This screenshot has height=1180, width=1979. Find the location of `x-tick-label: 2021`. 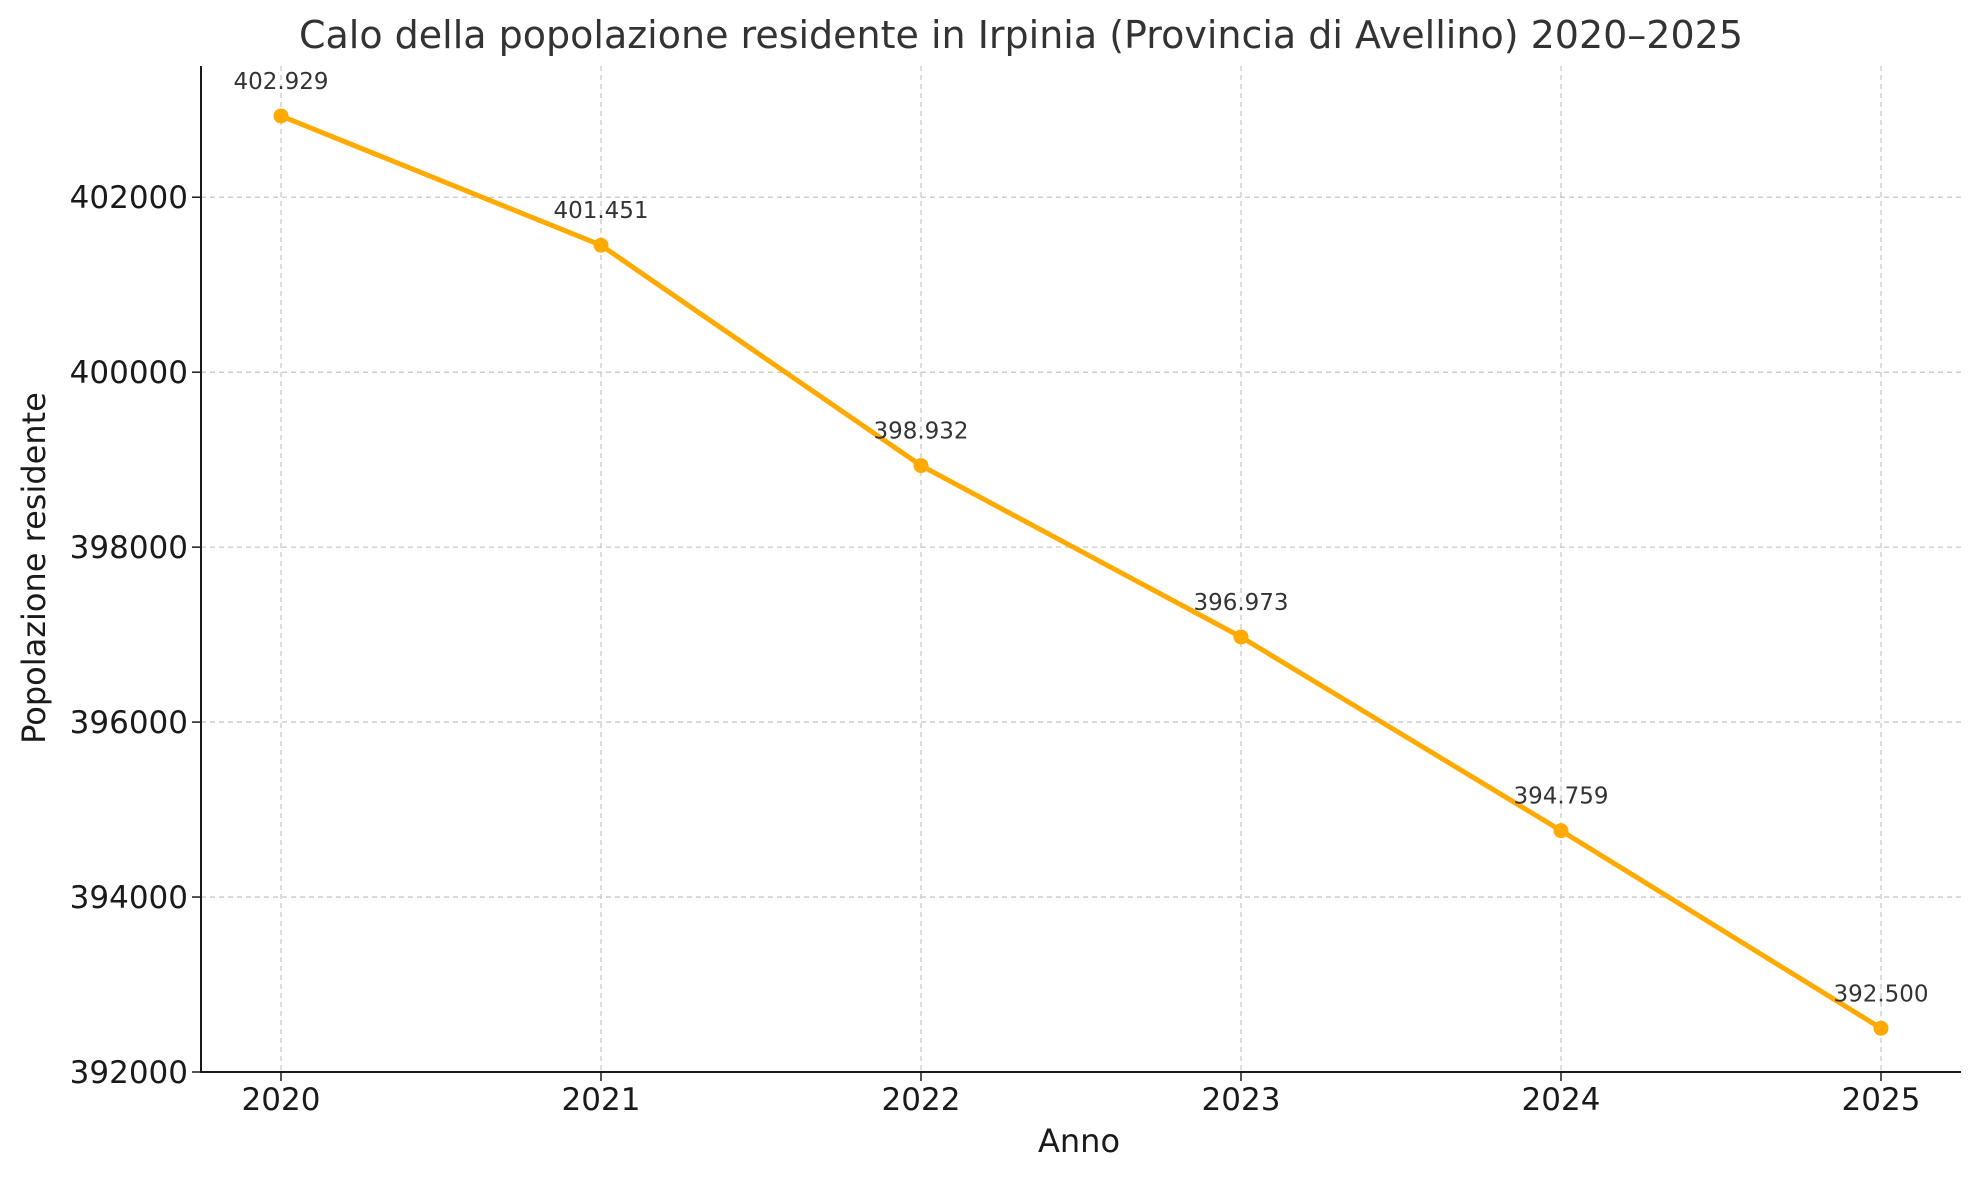

x-tick-label: 2021 is located at coordinates (601, 1100).